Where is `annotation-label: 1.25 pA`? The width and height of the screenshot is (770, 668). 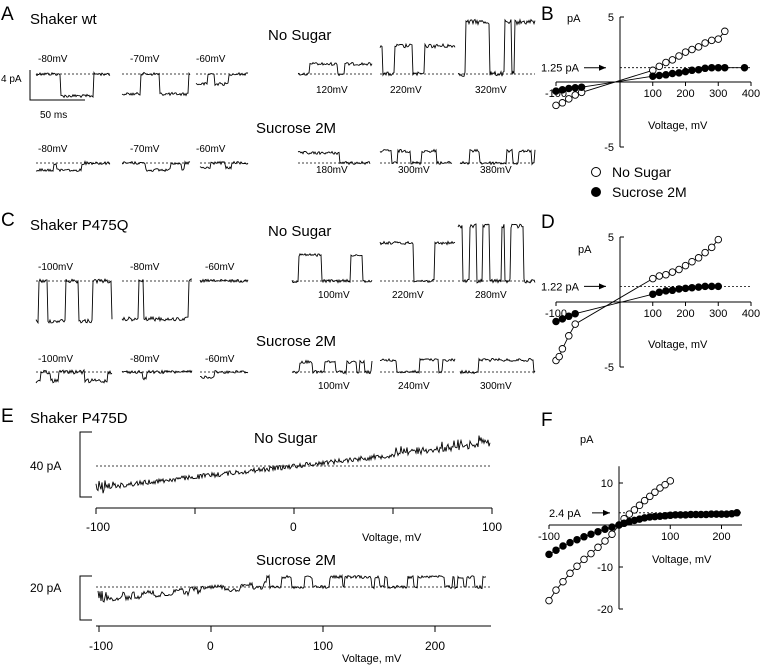 annotation-label: 1.25 pA is located at coordinates (560, 69).